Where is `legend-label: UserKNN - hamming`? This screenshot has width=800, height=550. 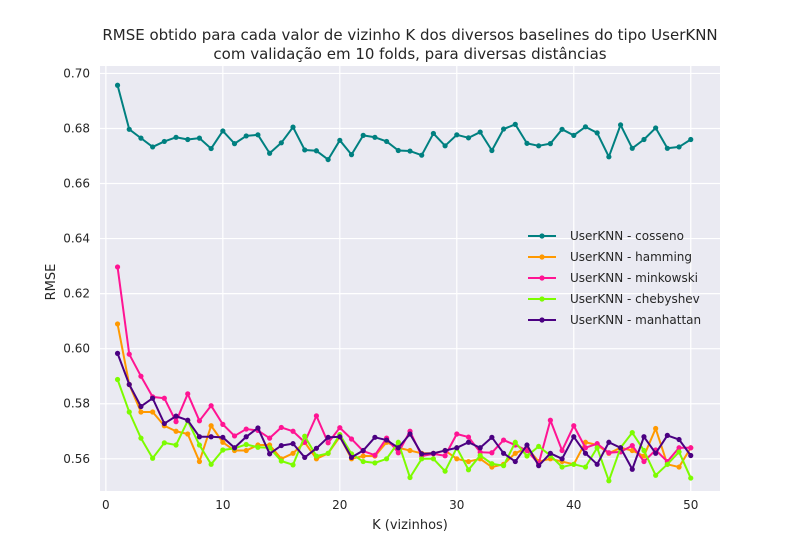 legend-label: UserKNN - hamming is located at coordinates (631, 257).